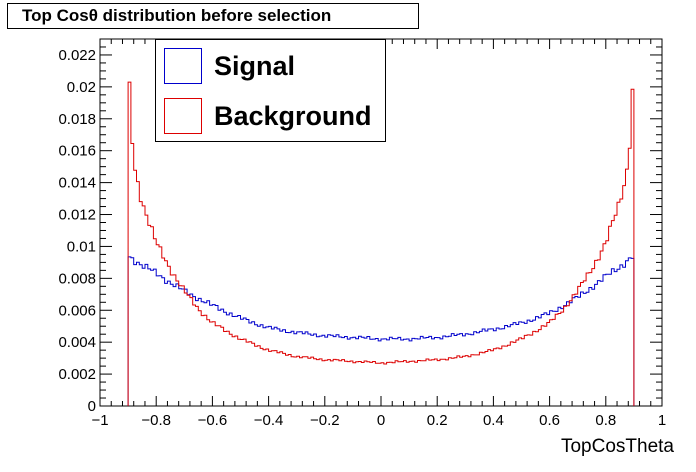  I want to click on y-tick-label: 0.012, so click(77, 215).